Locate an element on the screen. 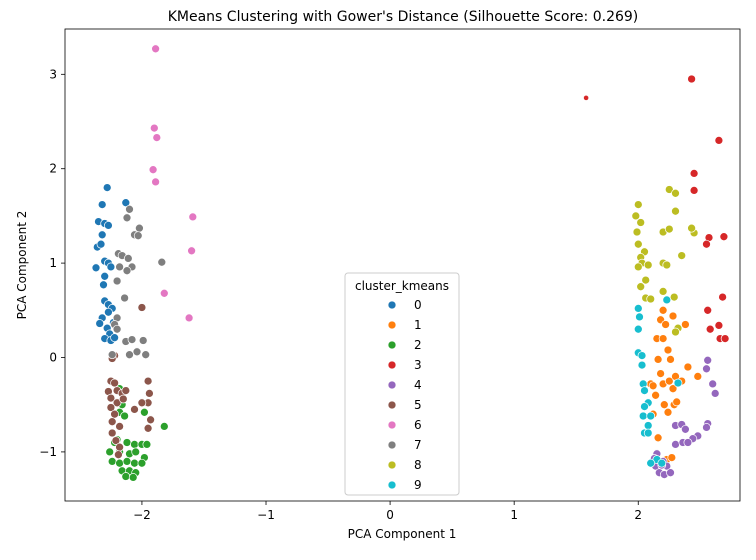 The image size is (756, 560). y-tick-label: 0 is located at coordinates (53, 358).